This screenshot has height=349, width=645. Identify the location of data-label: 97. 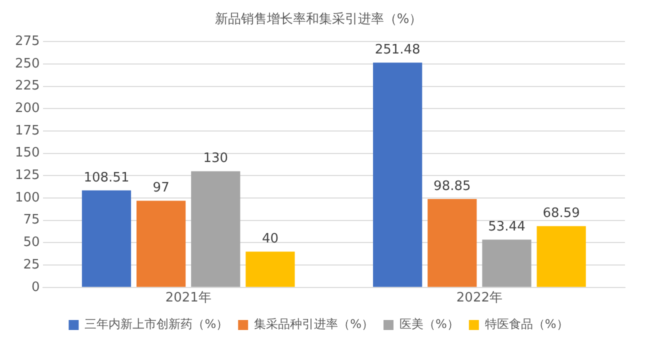
(161, 188).